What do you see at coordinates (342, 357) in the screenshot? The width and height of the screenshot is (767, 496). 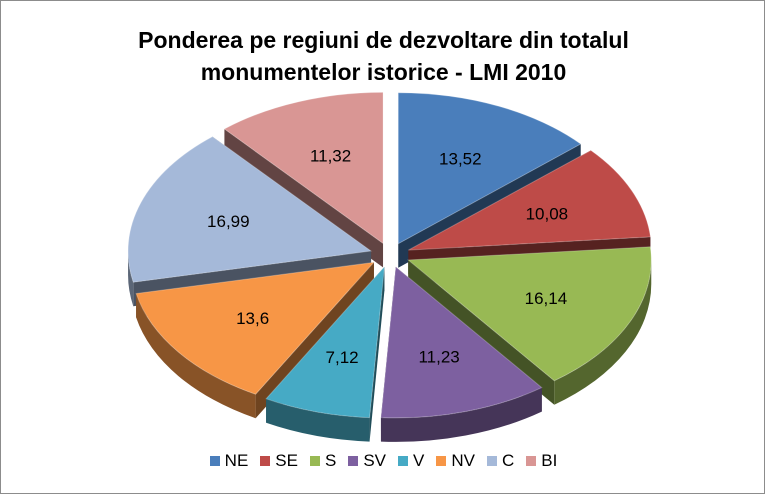 I see `data-label-v: 7,12` at bounding box center [342, 357].